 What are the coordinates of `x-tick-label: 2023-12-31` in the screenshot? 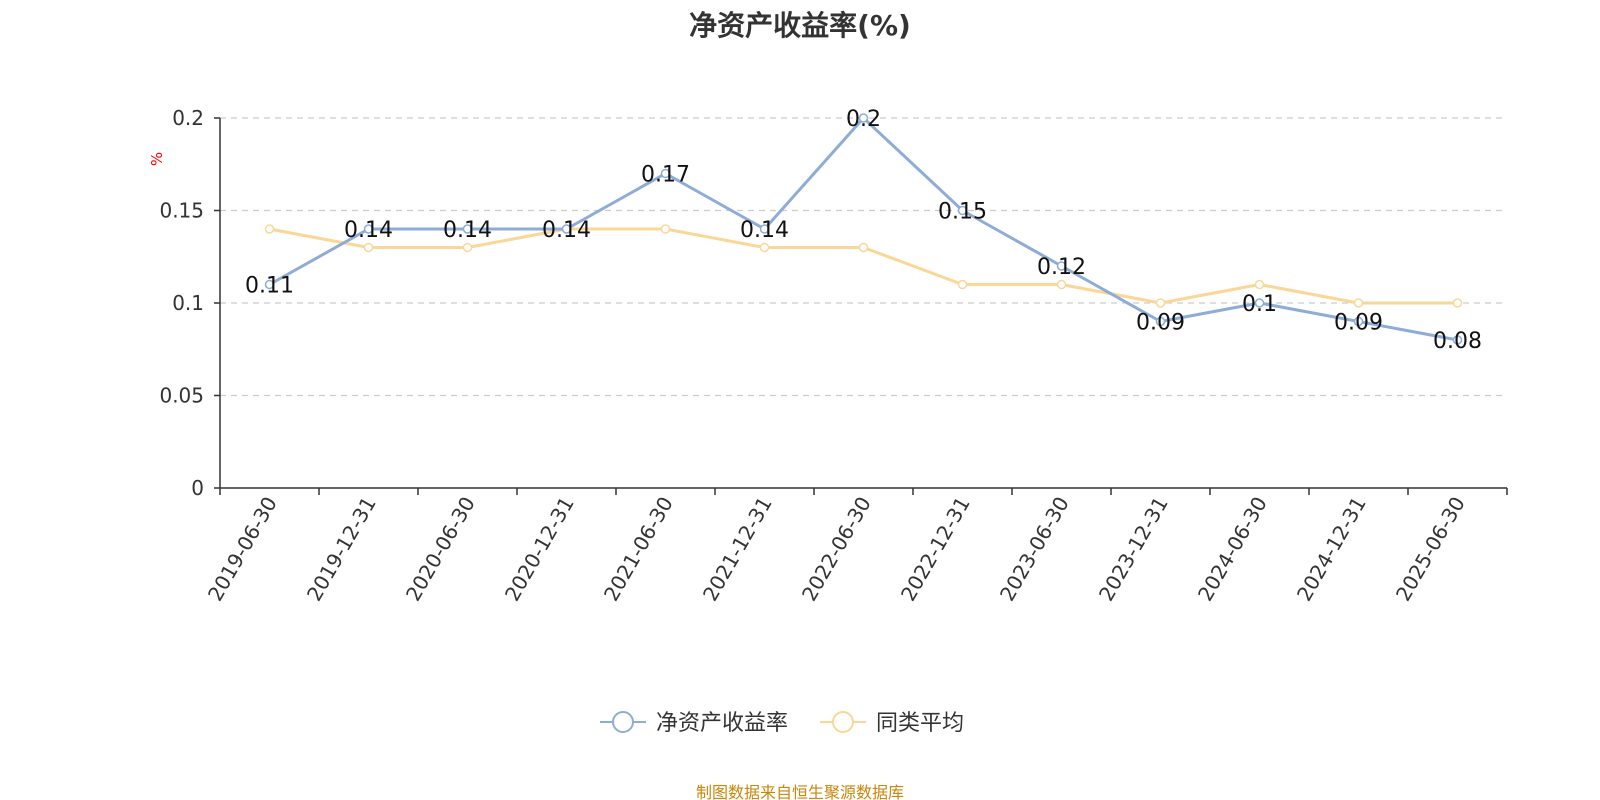 It's located at (1133, 549).